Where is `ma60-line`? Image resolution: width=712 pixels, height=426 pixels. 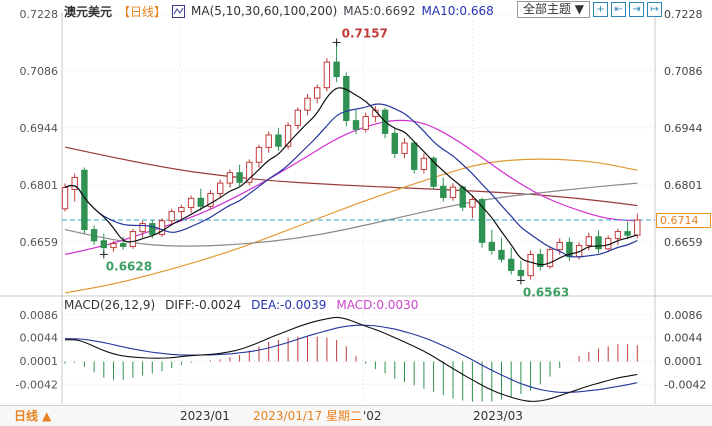
ma60-line is located at coordinates (351, 214).